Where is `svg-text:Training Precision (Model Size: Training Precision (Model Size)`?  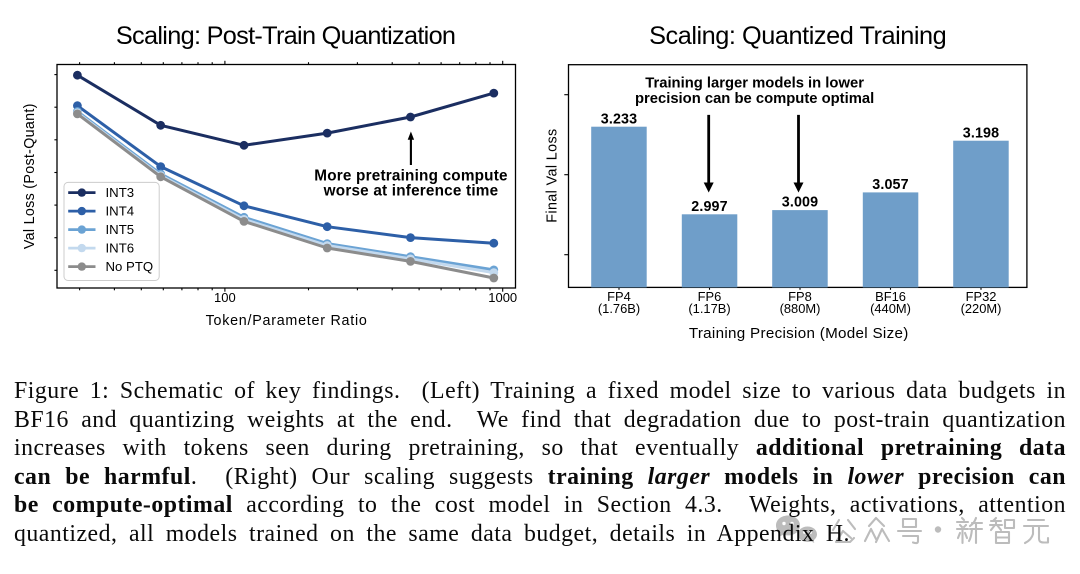
svg-text:Training Precision (Model Size: Training Precision (Model Size) is located at coordinates (799, 333).